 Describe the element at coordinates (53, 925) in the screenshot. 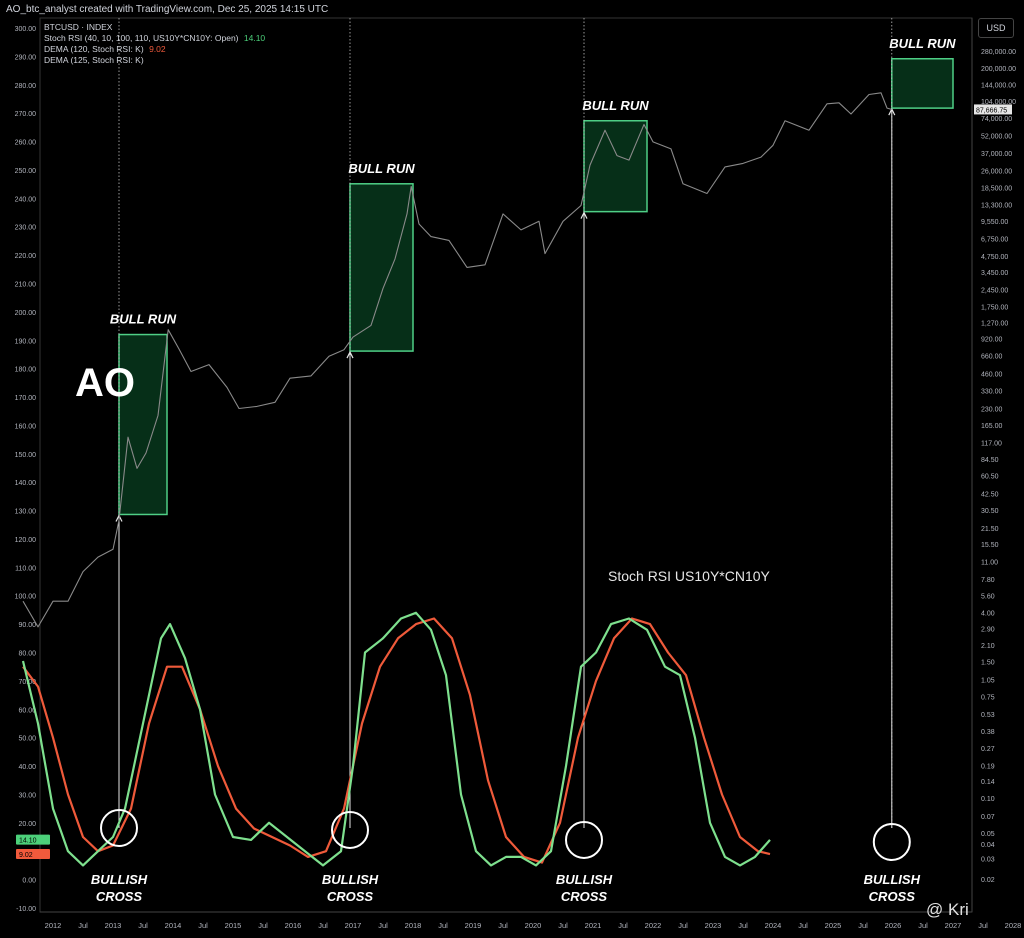

I see `time-axis-tick: 2012` at that location.